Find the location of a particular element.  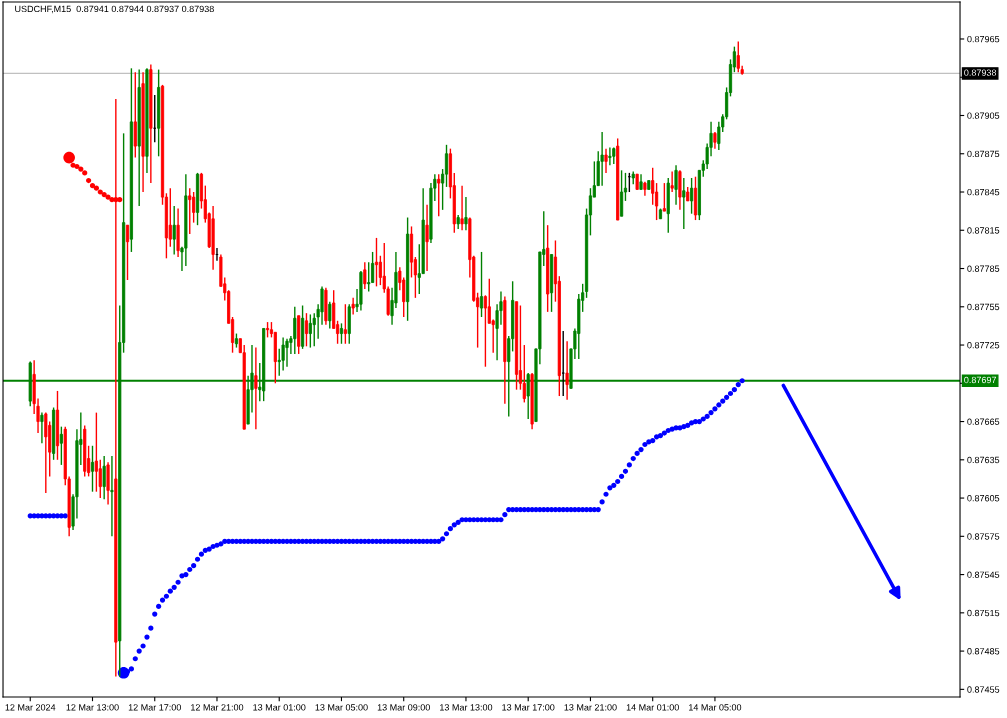

y-tick-label: 0.87725 is located at coordinates (983, 345).